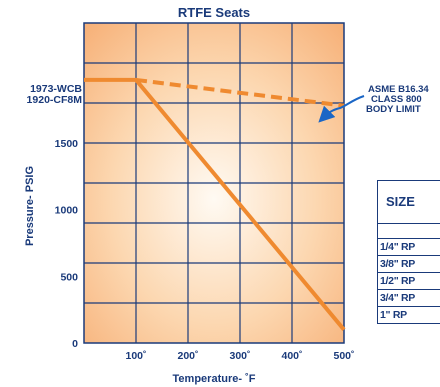 This screenshot has height=387, width=440. What do you see at coordinates (343, 356) in the screenshot?
I see `x-tick-label: 500˚` at bounding box center [343, 356].